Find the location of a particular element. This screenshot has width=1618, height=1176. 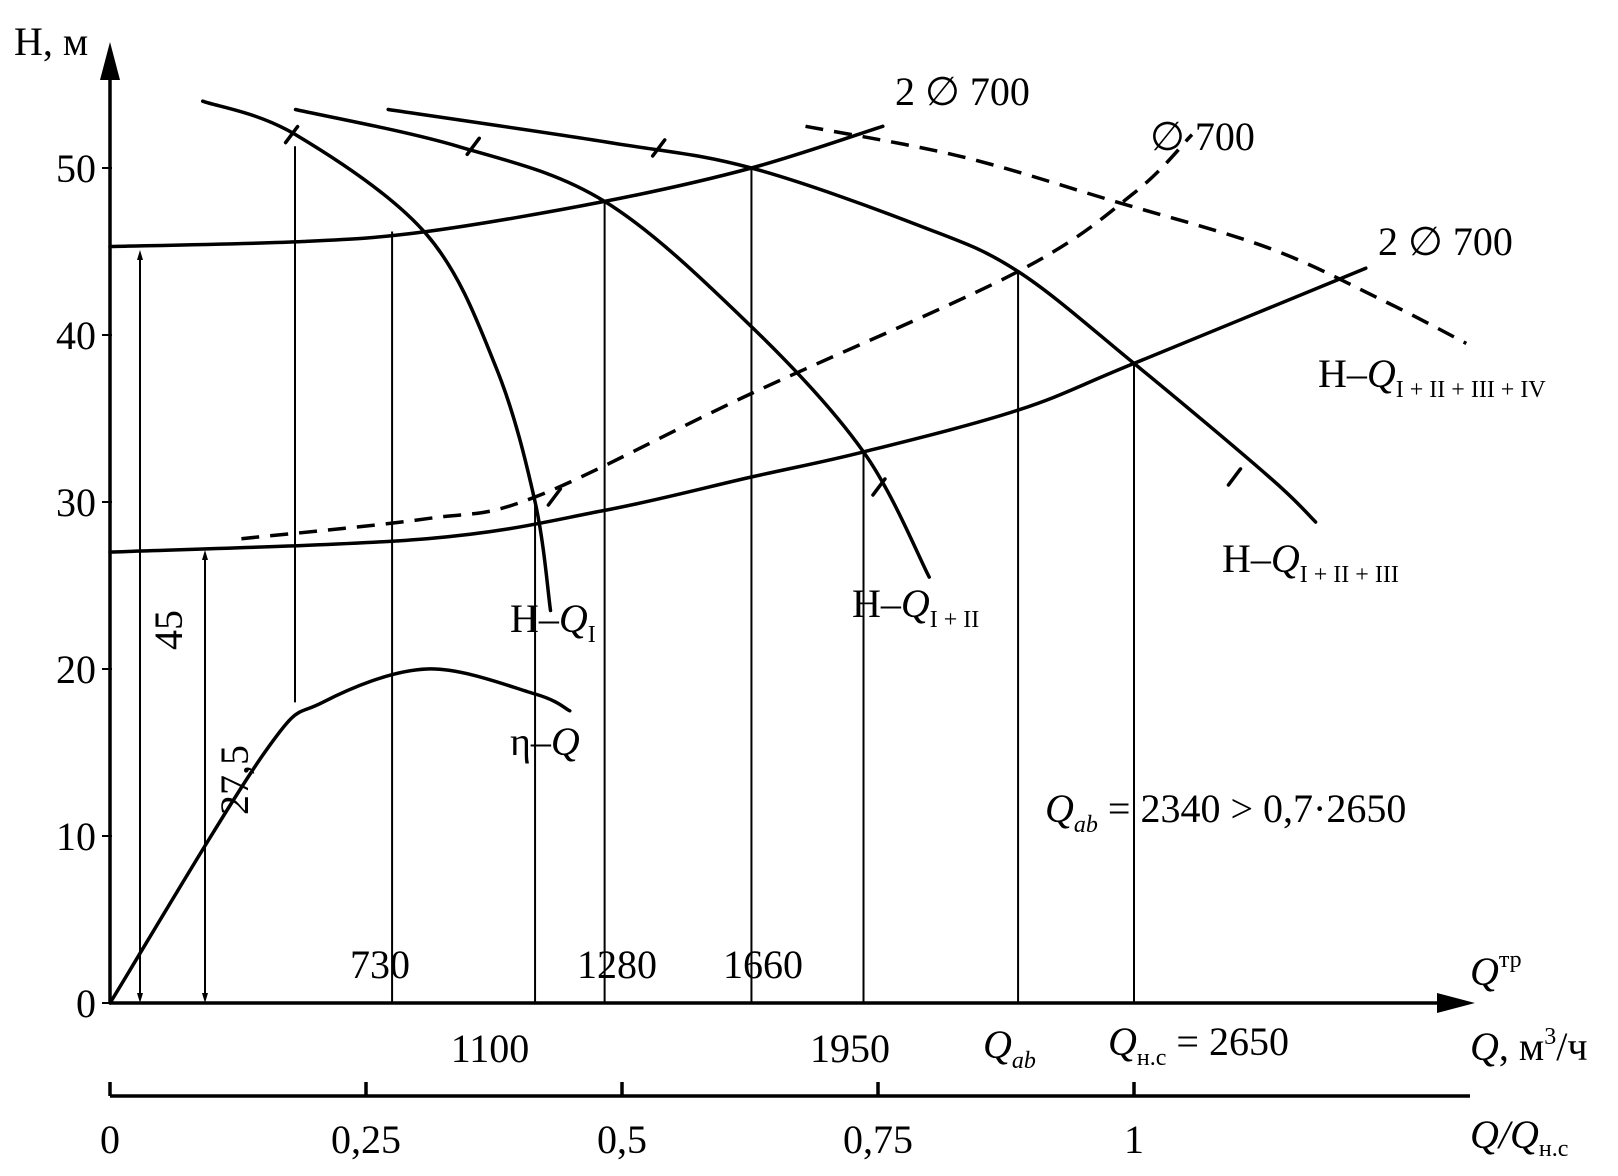

flow-label-qns: Qн.с = 2650 is located at coordinates (1198, 1045).